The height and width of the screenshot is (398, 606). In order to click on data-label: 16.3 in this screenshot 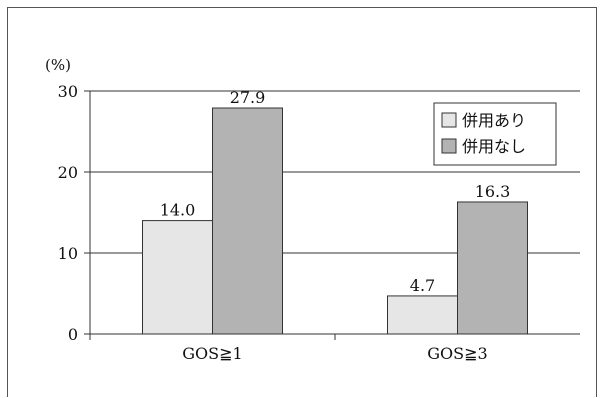, I will do `click(493, 191)`.